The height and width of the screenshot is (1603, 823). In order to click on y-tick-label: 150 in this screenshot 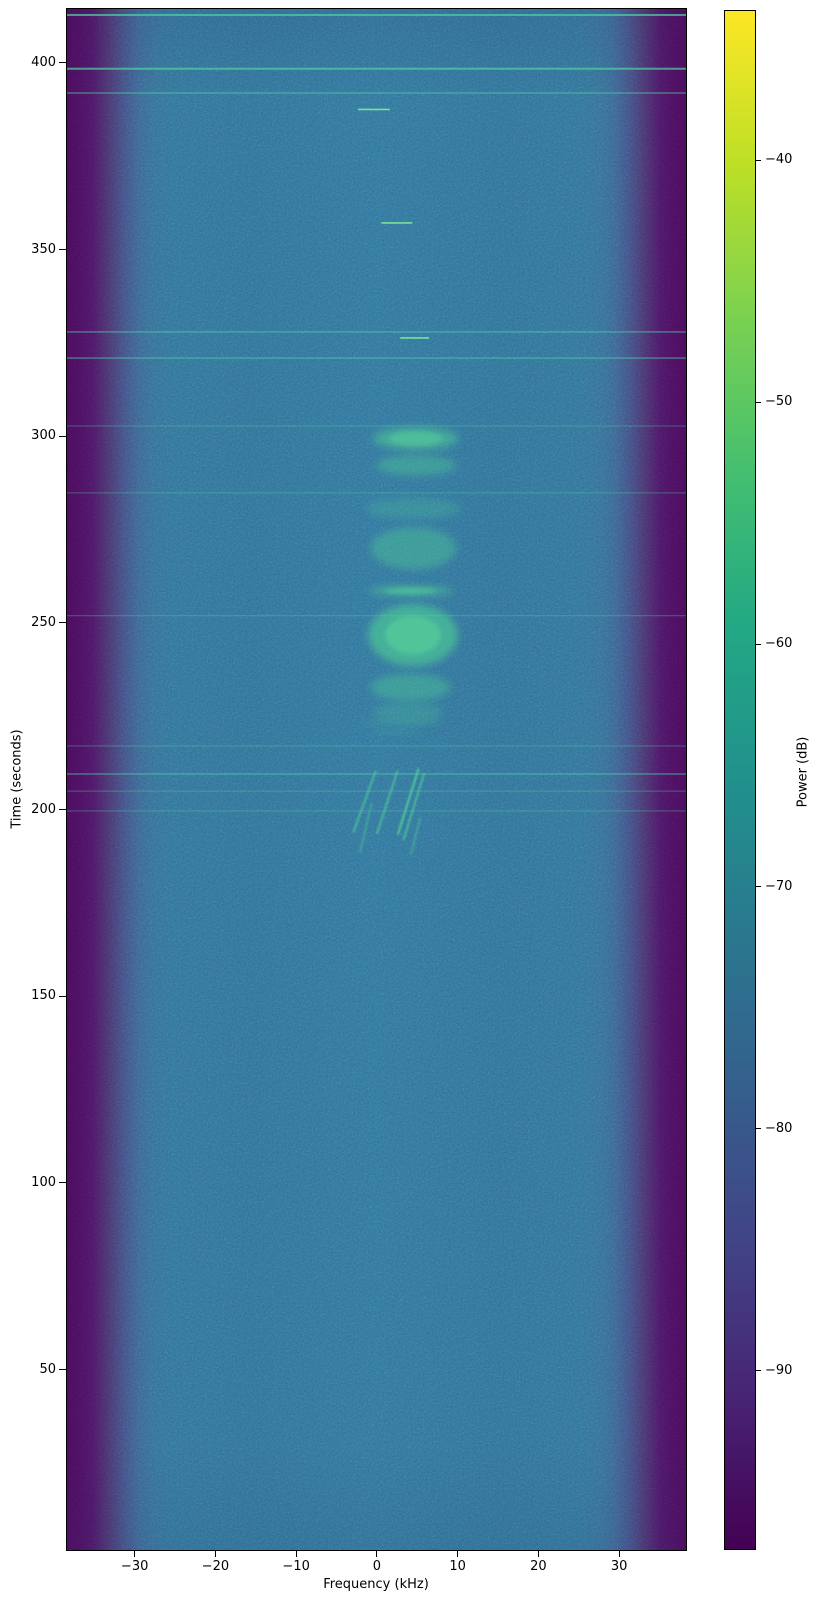, I will do `click(43, 996)`.